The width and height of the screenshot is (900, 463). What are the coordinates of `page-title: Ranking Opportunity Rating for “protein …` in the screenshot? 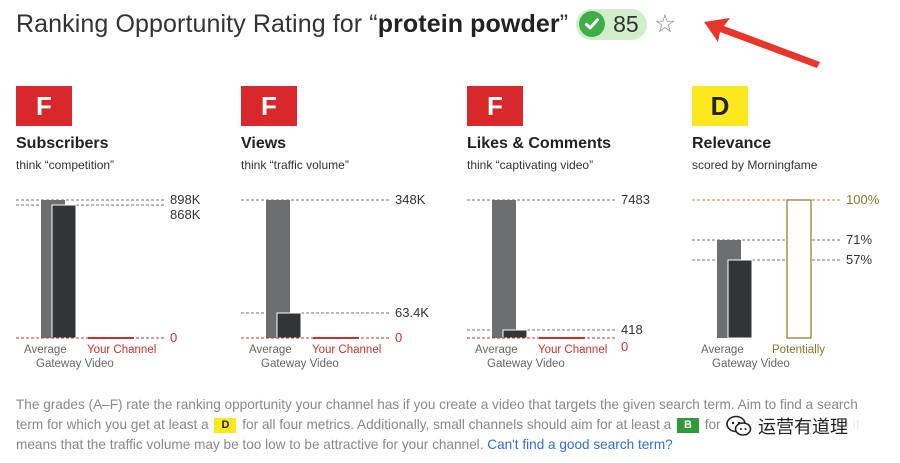 It's located at (292, 23).